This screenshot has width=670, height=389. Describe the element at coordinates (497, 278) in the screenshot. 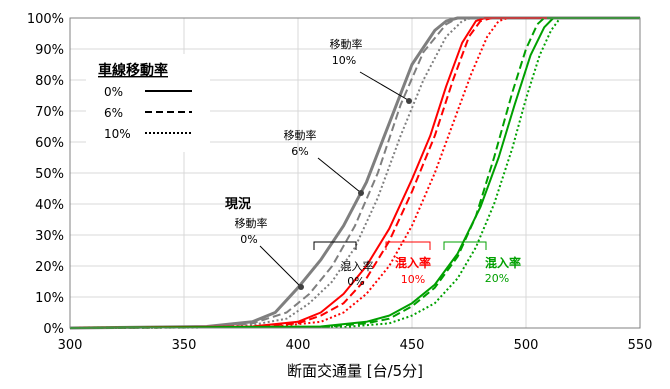

I see `annotation-mix20-value: 20%` at that location.